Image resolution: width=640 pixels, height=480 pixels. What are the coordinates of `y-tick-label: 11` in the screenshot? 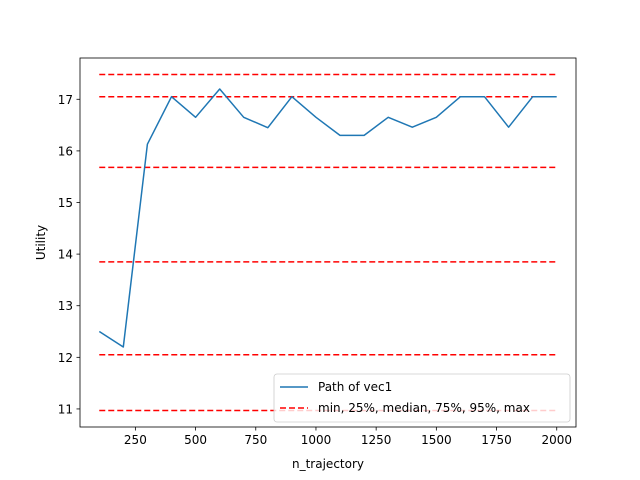 It's located at (65, 409).